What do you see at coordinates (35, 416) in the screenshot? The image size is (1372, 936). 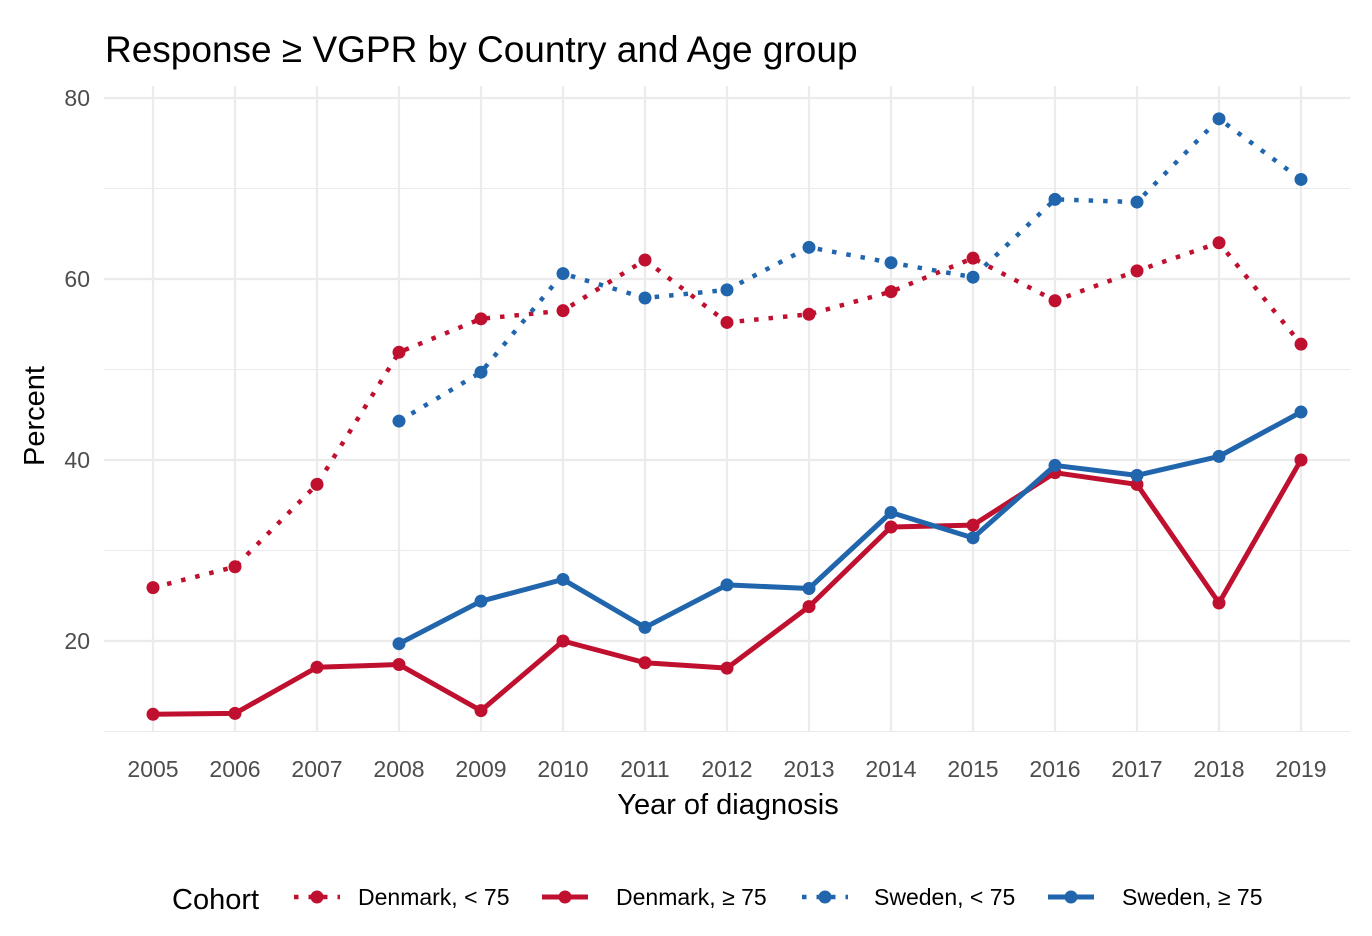 I see `y-axis-title: Percent` at bounding box center [35, 416].